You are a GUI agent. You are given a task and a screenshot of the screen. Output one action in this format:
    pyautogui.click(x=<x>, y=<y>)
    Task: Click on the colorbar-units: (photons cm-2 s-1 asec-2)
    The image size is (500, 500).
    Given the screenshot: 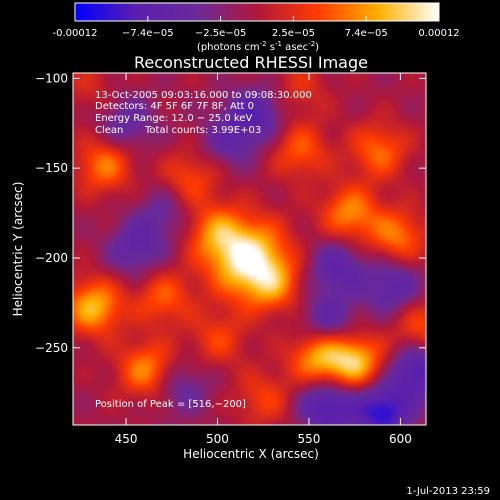 What is the action you would take?
    pyautogui.click(x=258, y=46)
    